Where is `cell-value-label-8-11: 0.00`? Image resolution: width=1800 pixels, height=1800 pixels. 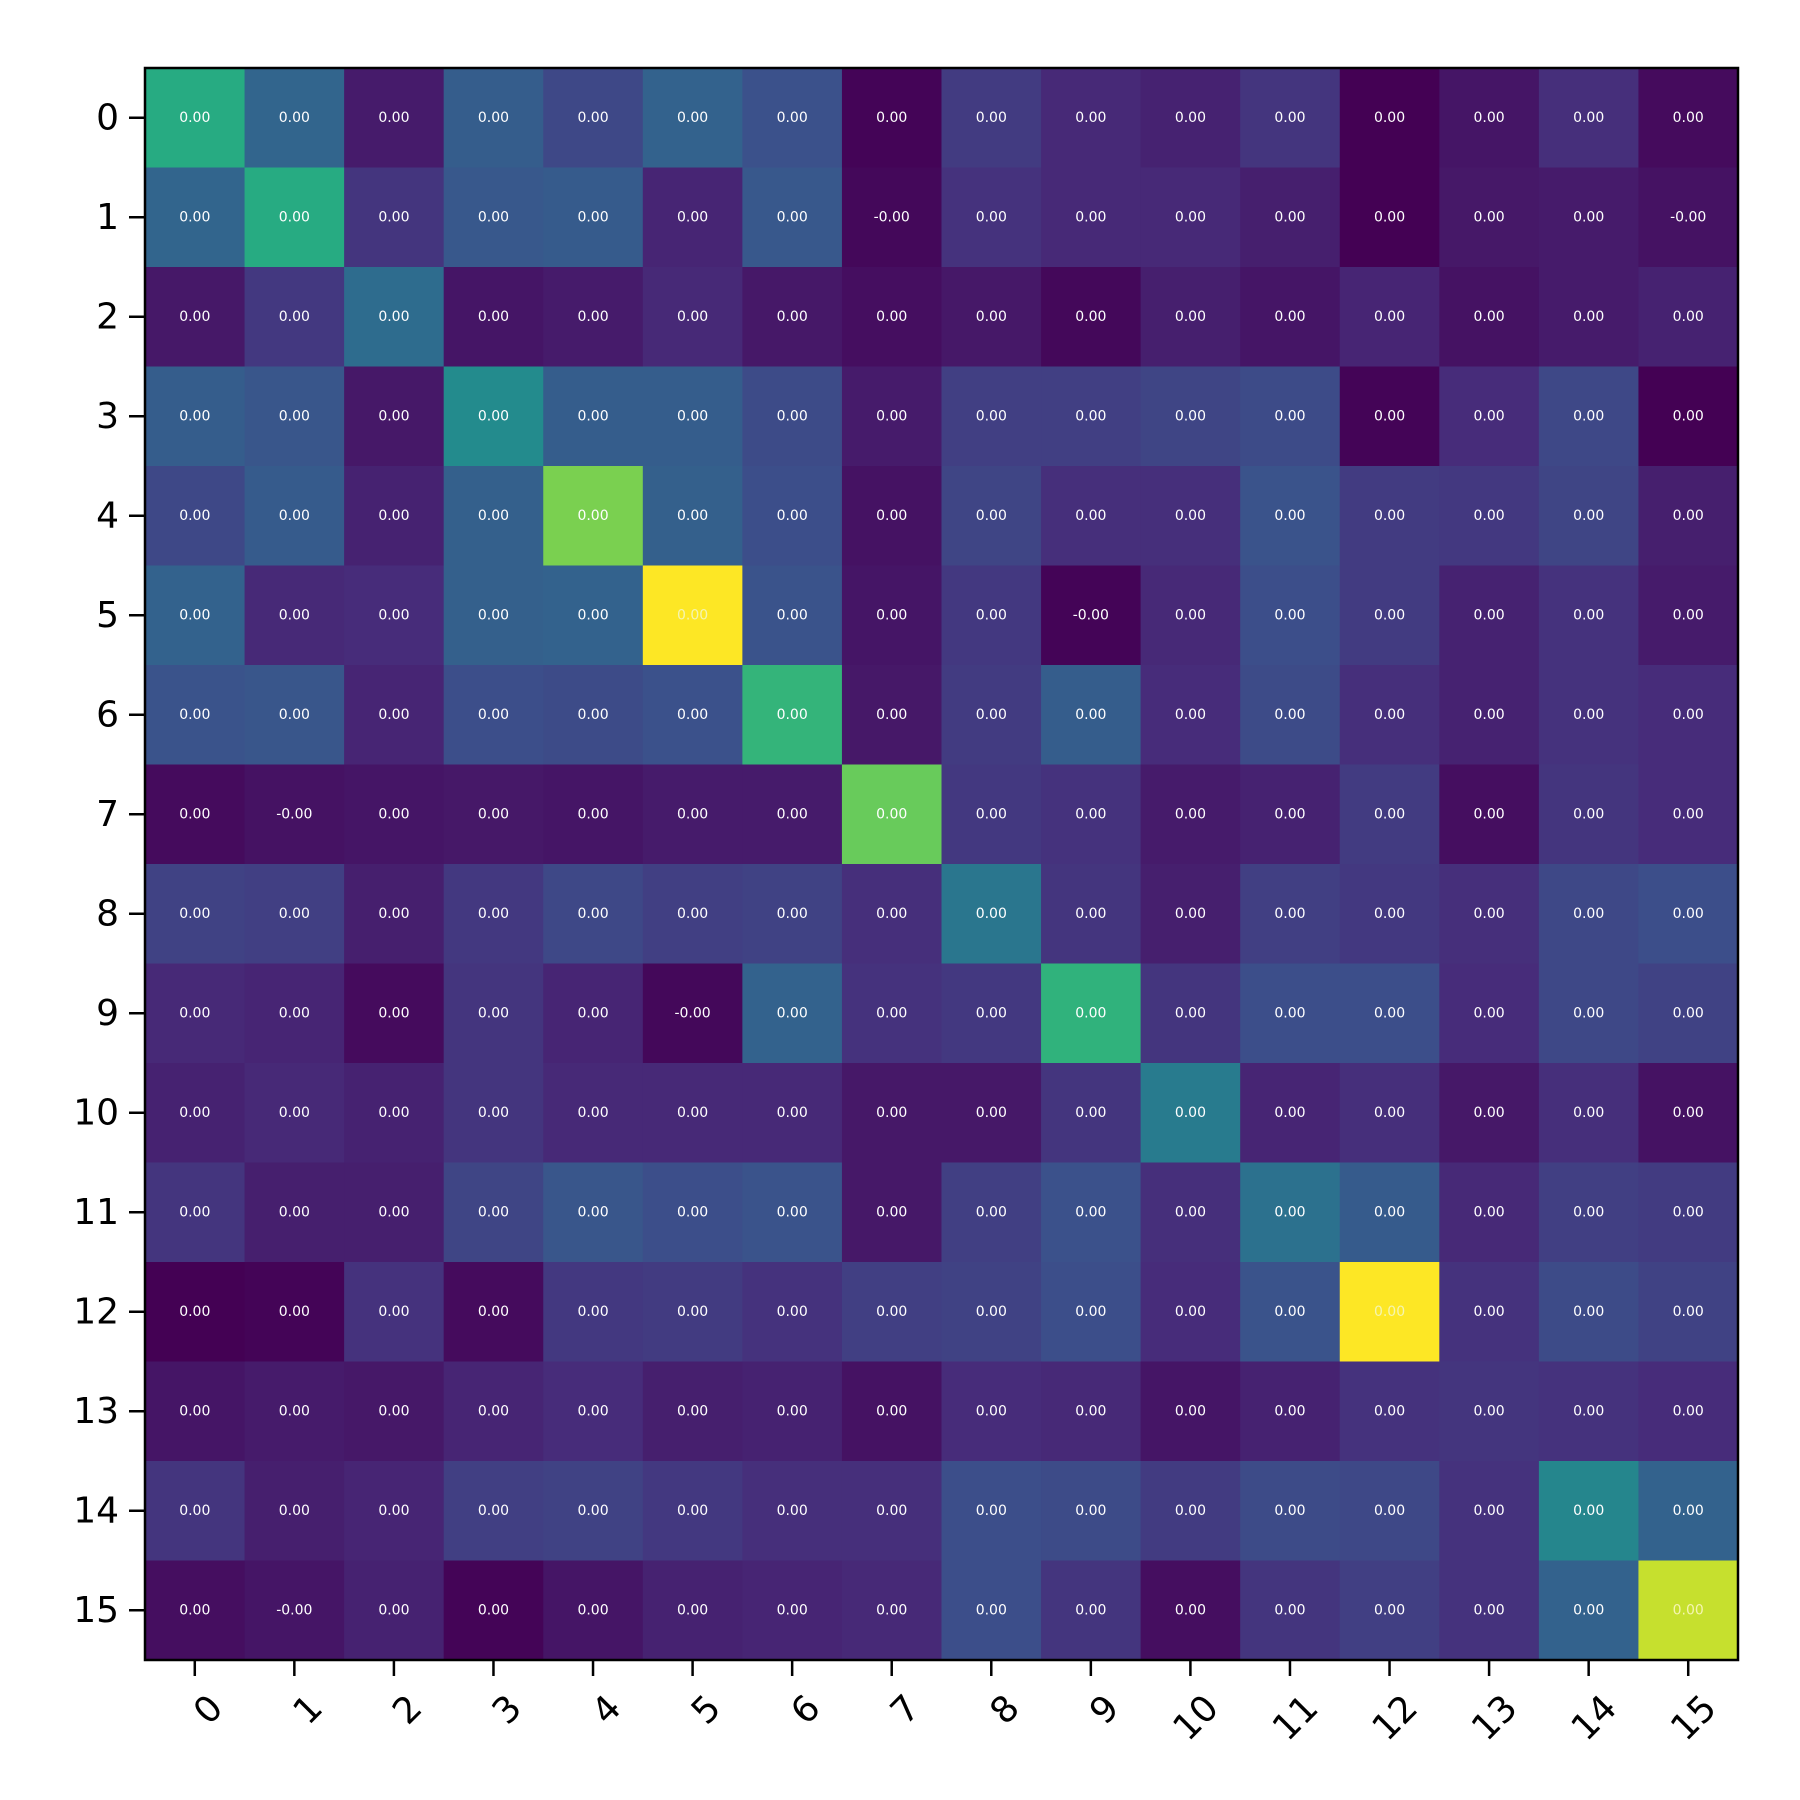
cell-value-label-8-11: 0.00 is located at coordinates (1289, 914).